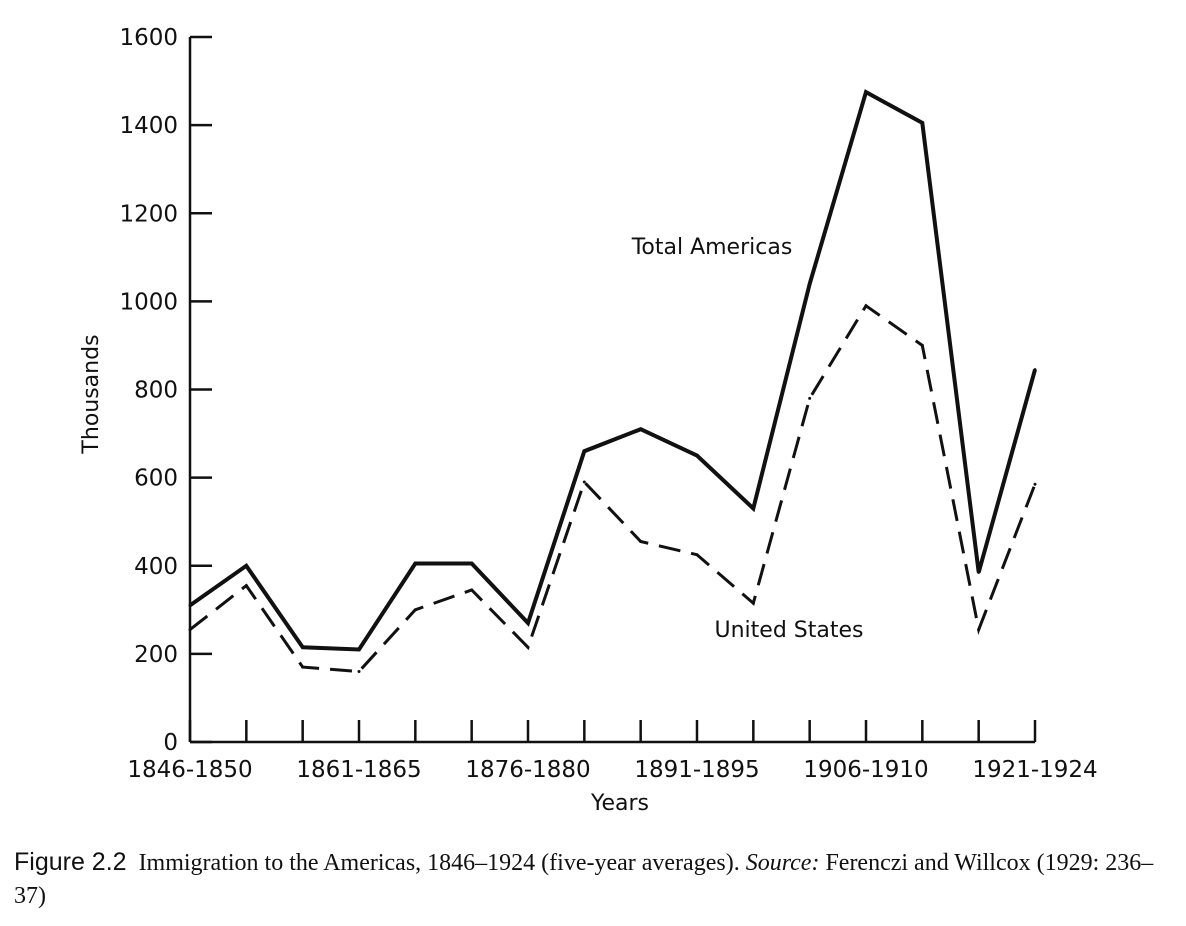 Image resolution: width=1186 pixels, height=926 pixels. I want to click on y-axis-ticks: 0 200 400 600 800 1000 1200 1400 1600, so click(165, 390).